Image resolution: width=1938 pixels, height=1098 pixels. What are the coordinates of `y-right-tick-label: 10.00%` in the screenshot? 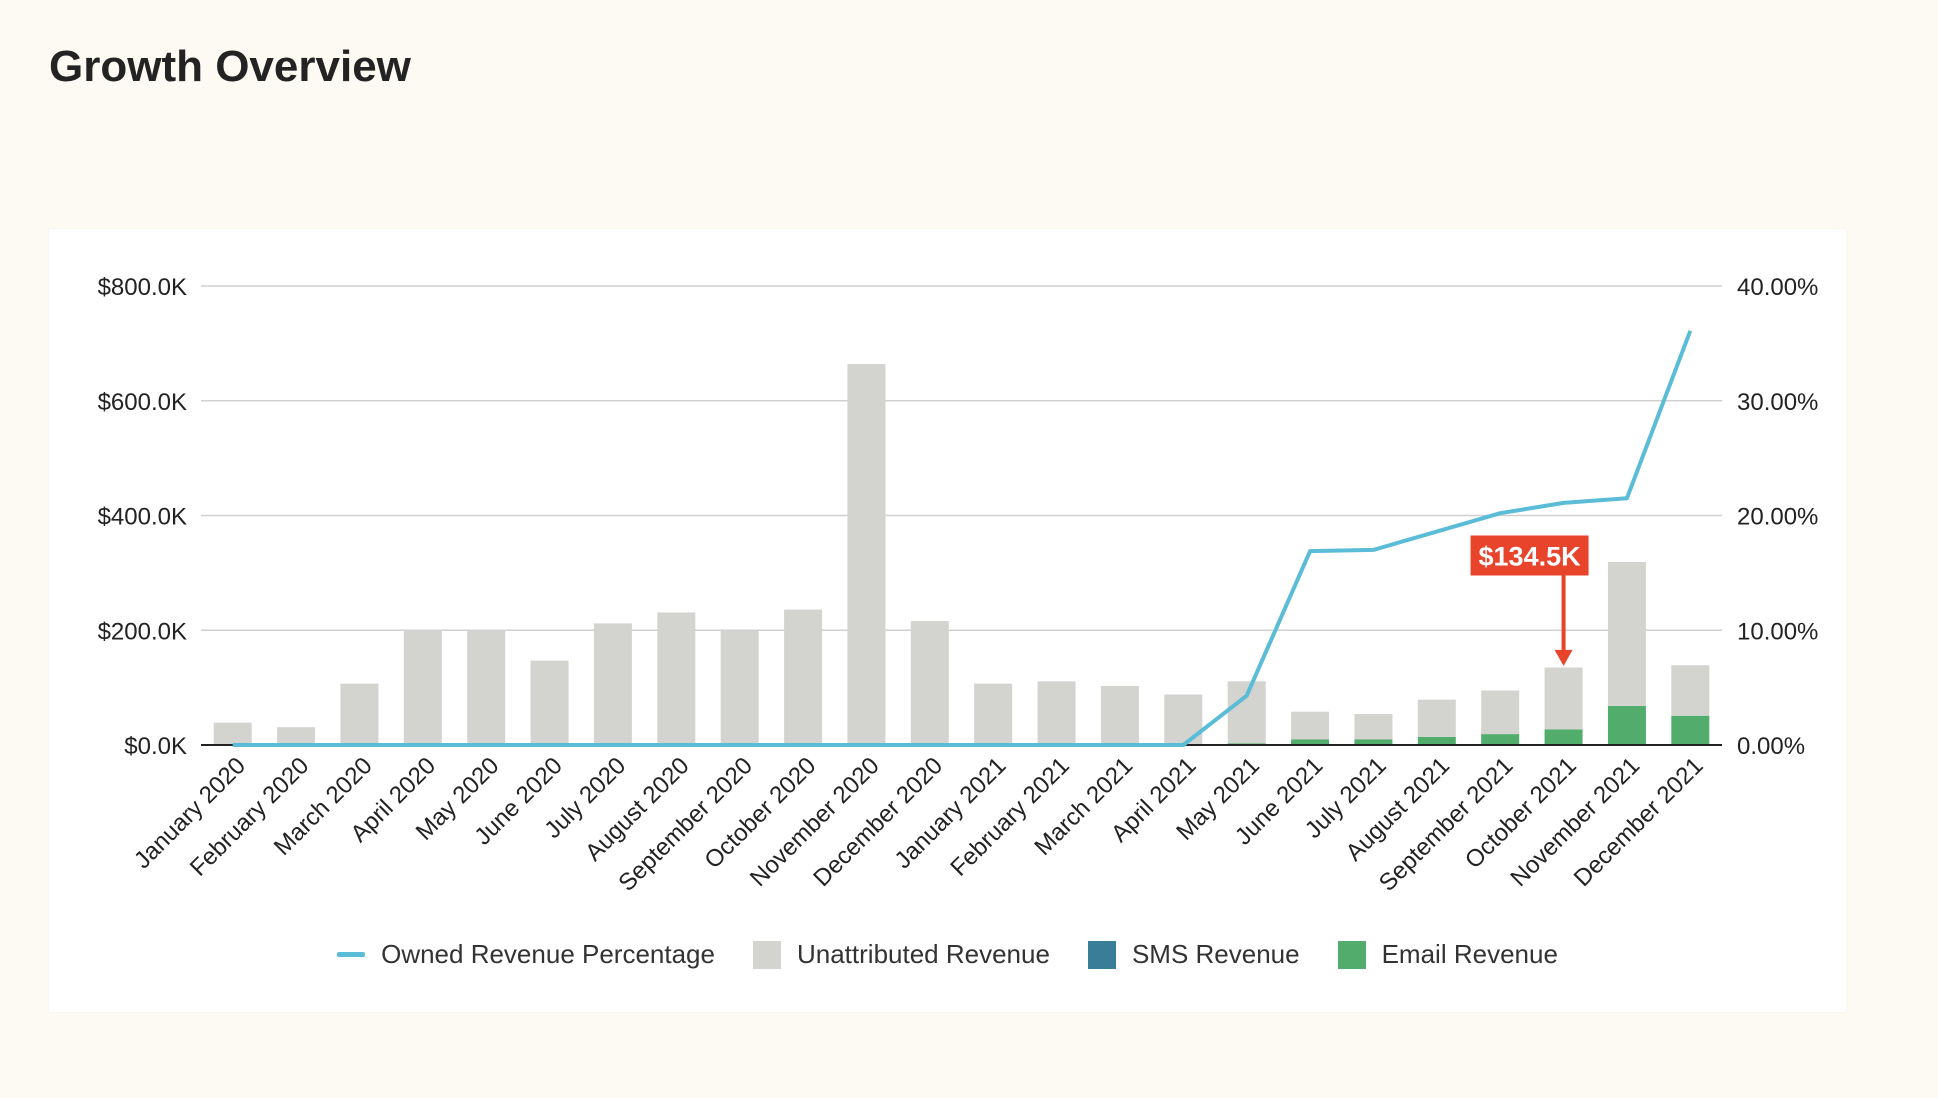 It's located at (1777, 631).